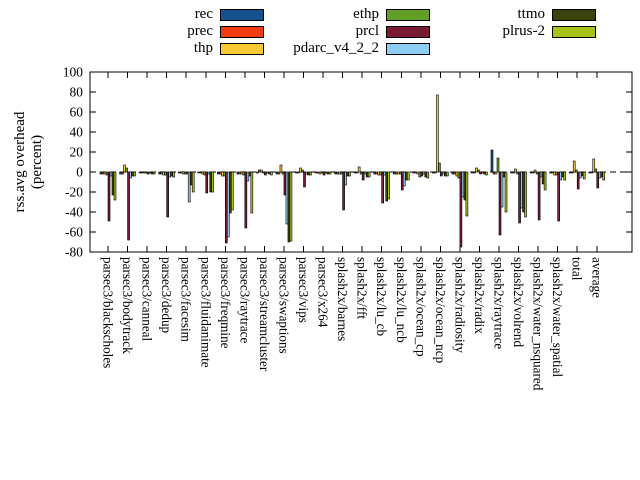  What do you see at coordinates (420, 307) in the screenshot?
I see `x-tick-label: splash2x/ocean_cp` at bounding box center [420, 307].